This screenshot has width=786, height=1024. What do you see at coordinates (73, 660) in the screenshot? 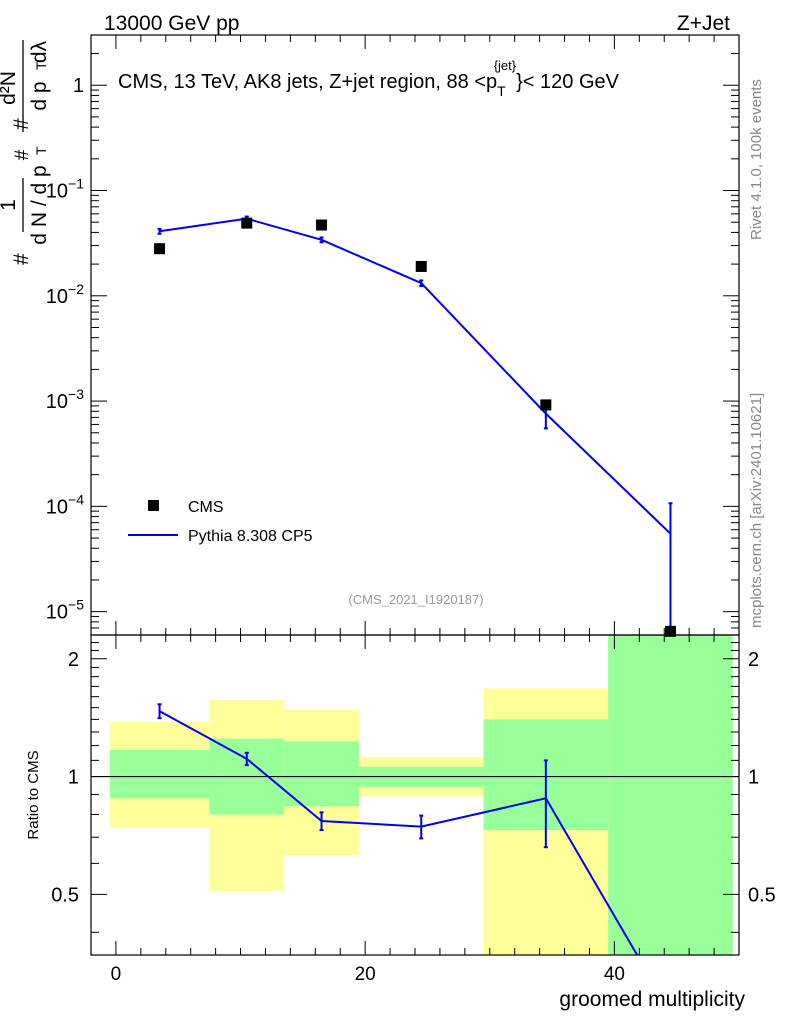
I see `ratio-tick-label-left-2: 2` at bounding box center [73, 660].